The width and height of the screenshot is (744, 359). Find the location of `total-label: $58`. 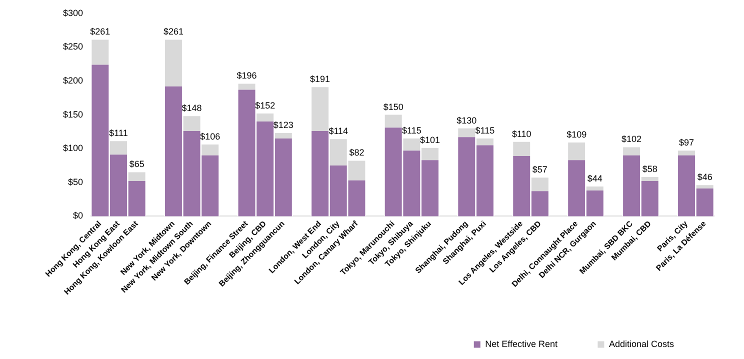

total-label: $58 is located at coordinates (650, 169).